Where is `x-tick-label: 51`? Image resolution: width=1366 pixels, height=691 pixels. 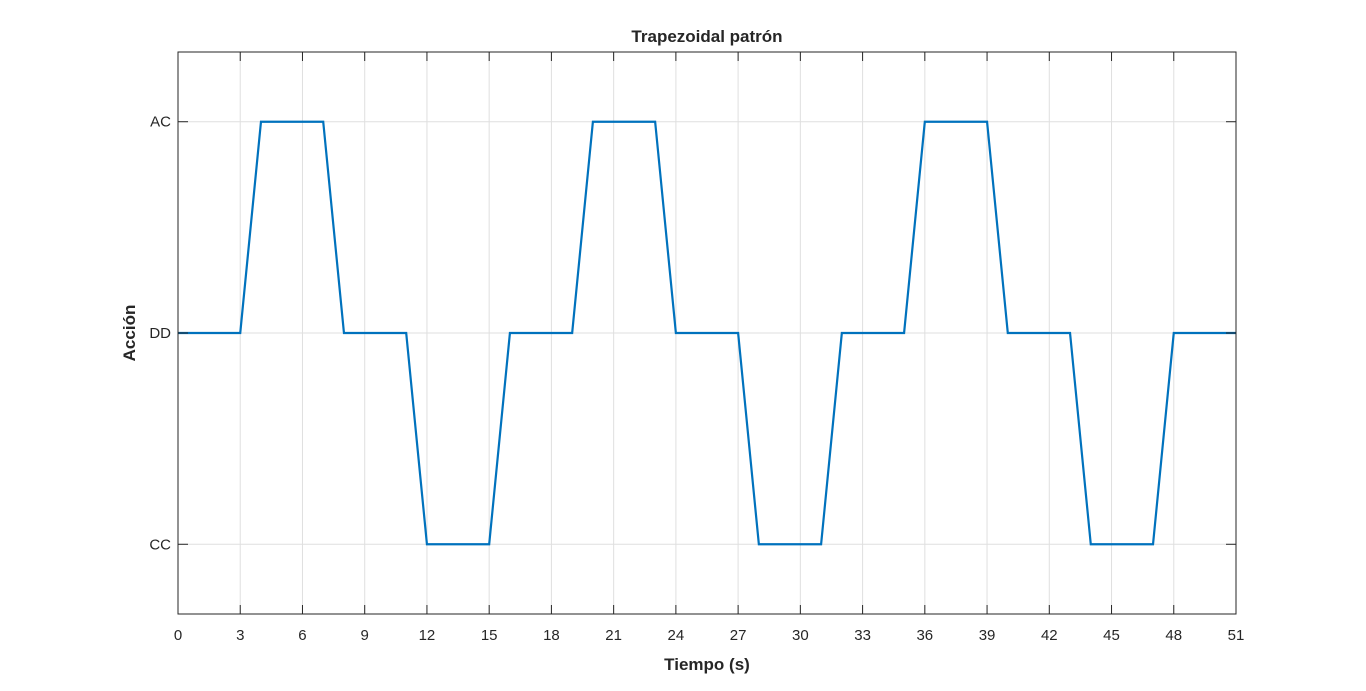 x-tick-label: 51 is located at coordinates (1236, 635).